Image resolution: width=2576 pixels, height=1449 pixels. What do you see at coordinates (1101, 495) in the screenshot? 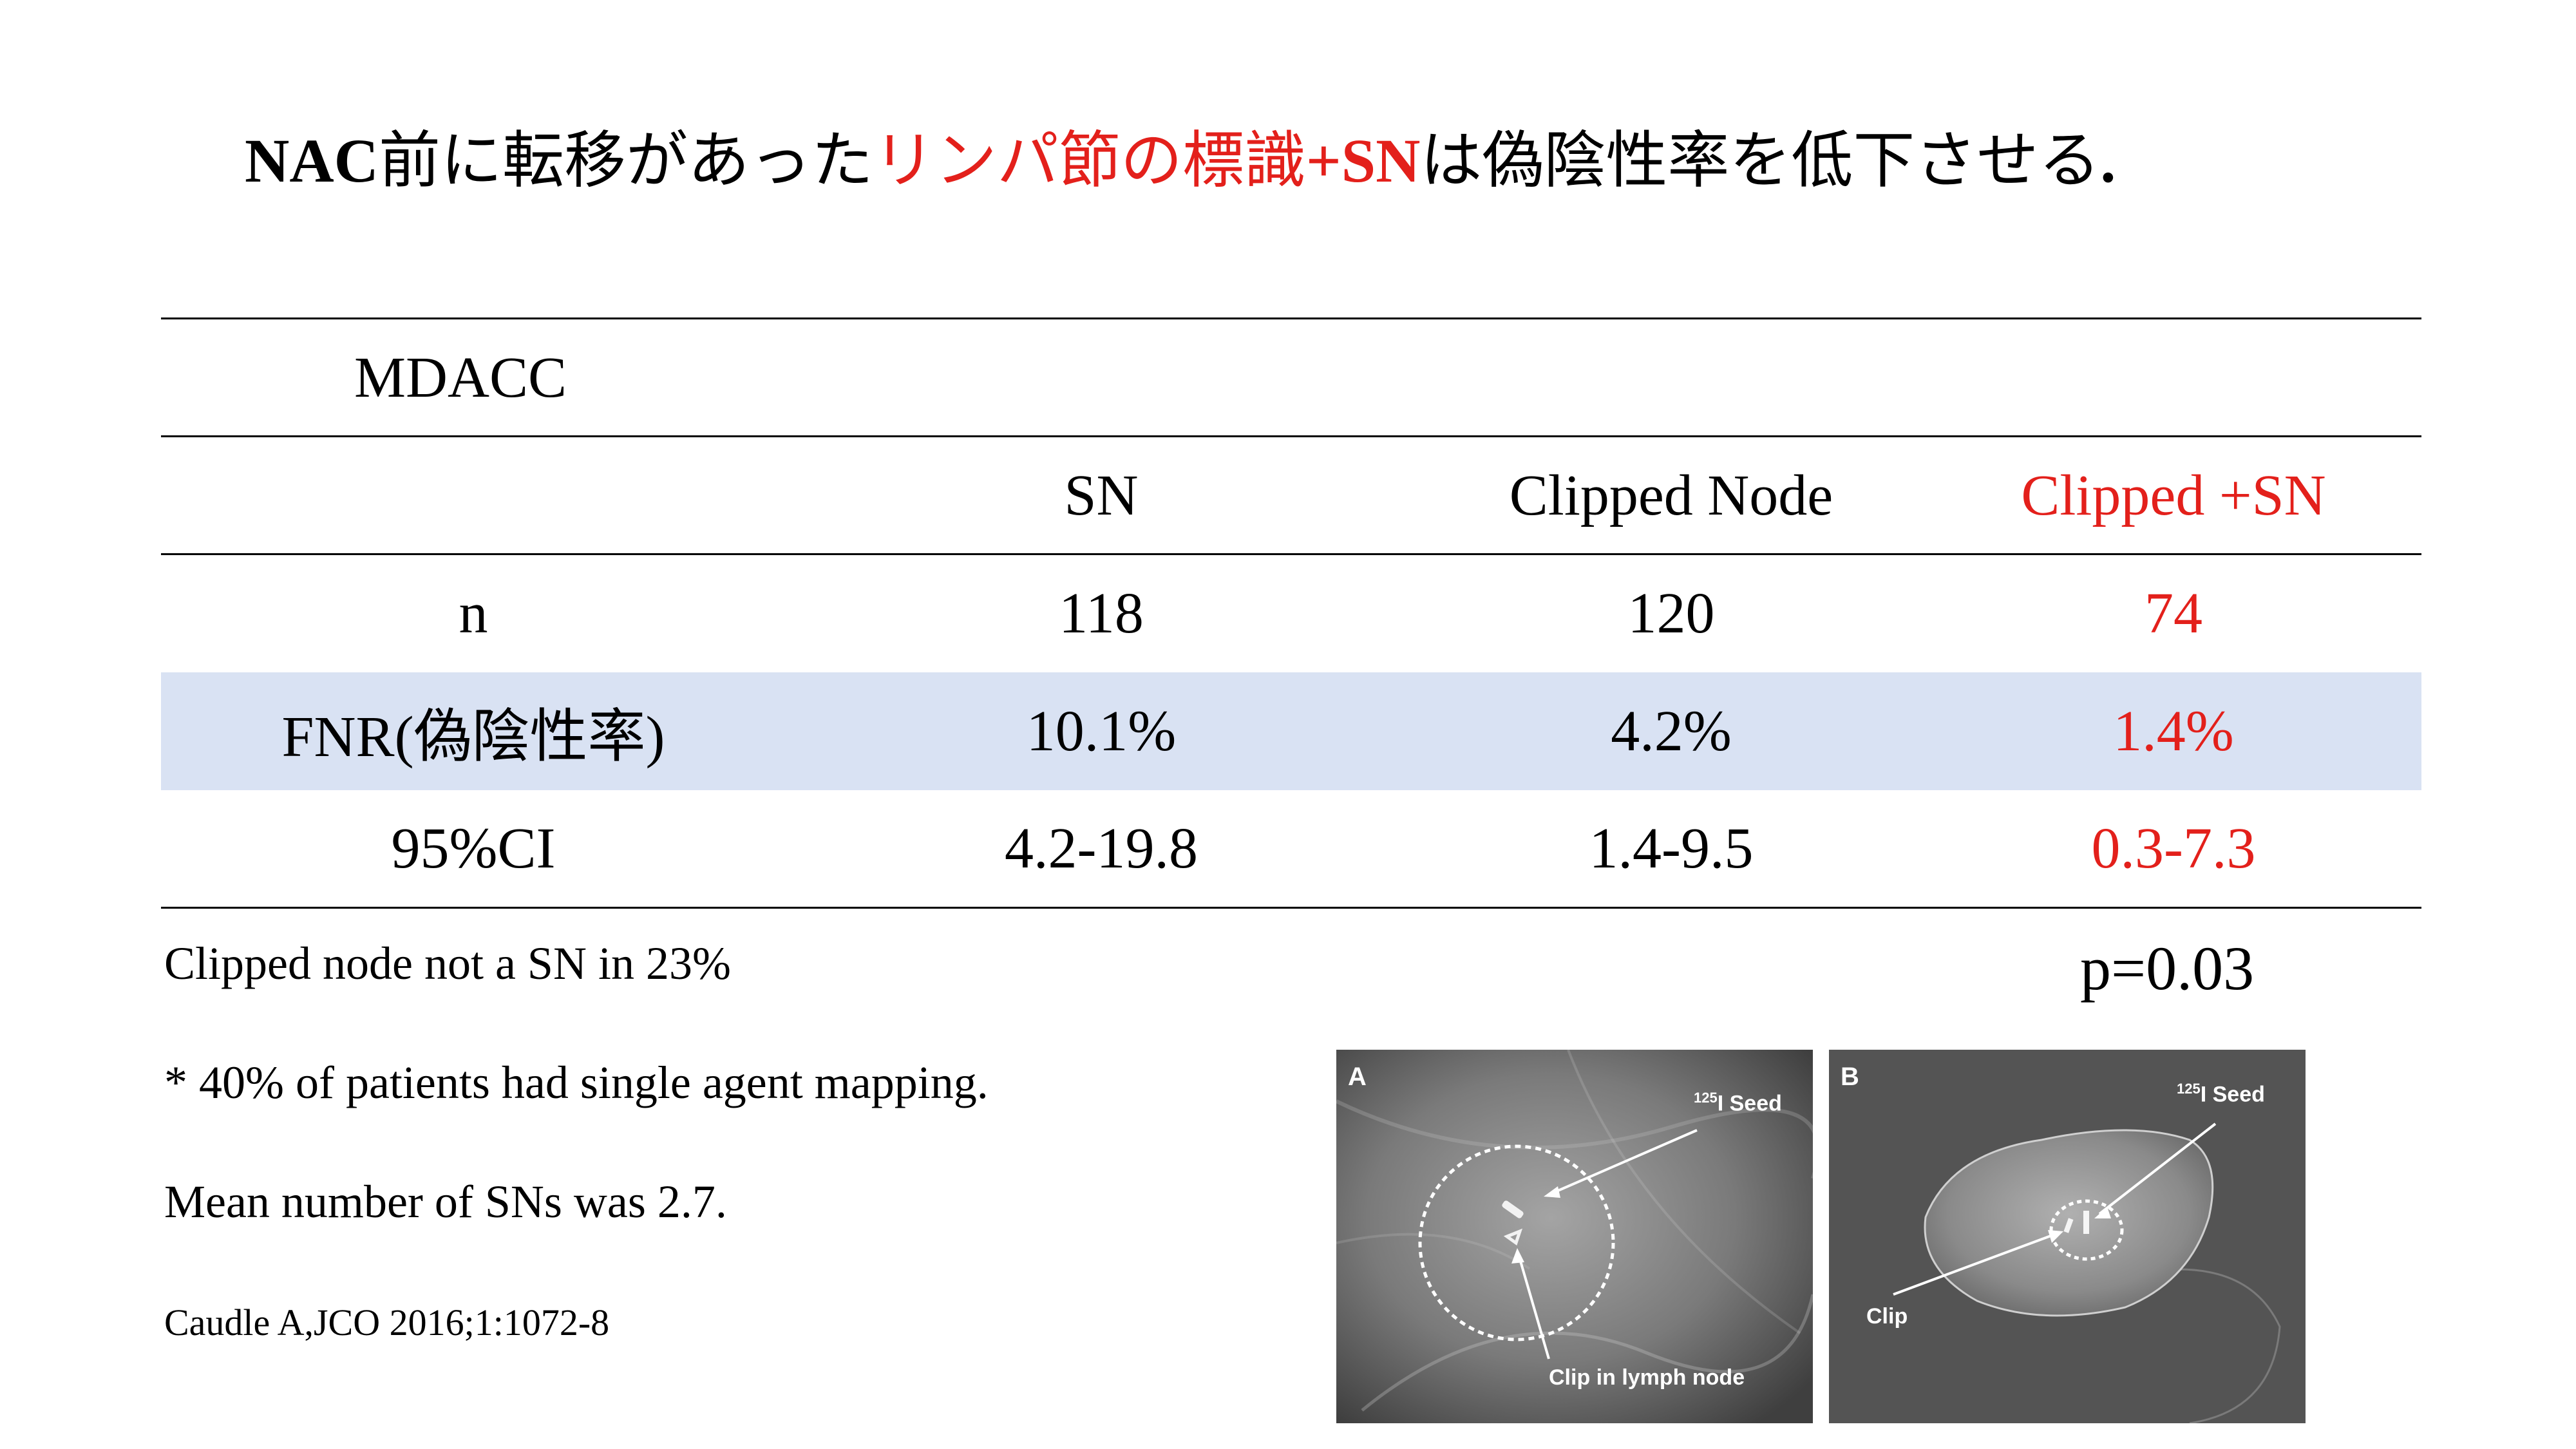
I see `column-header-sn: SN` at bounding box center [1101, 495].